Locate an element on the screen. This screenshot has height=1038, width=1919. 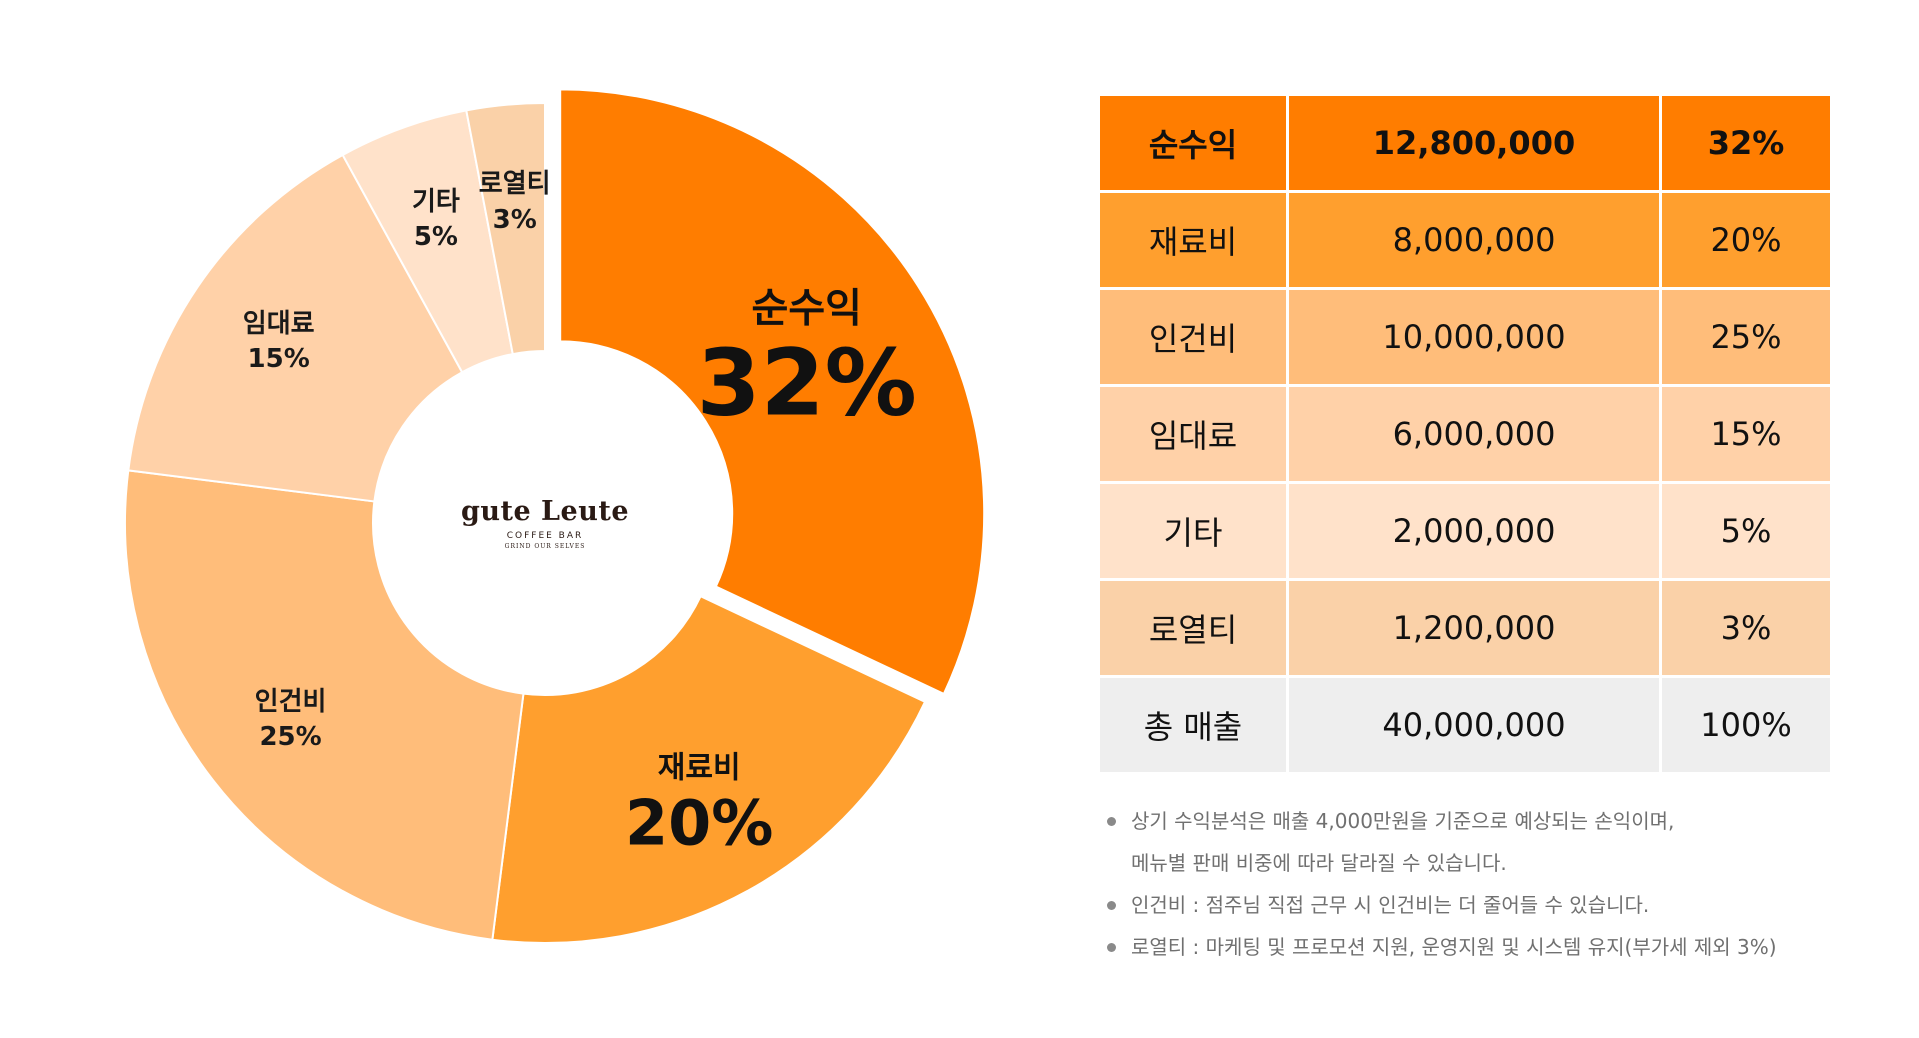
cell-amount: 10,000,000 is located at coordinates (1474, 337).